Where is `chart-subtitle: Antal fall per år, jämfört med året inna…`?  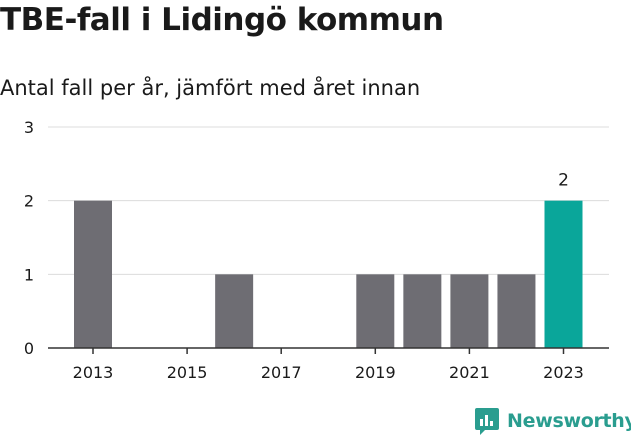
chart-subtitle: Antal fall per år, jämfört med året inna… is located at coordinates (210, 88).